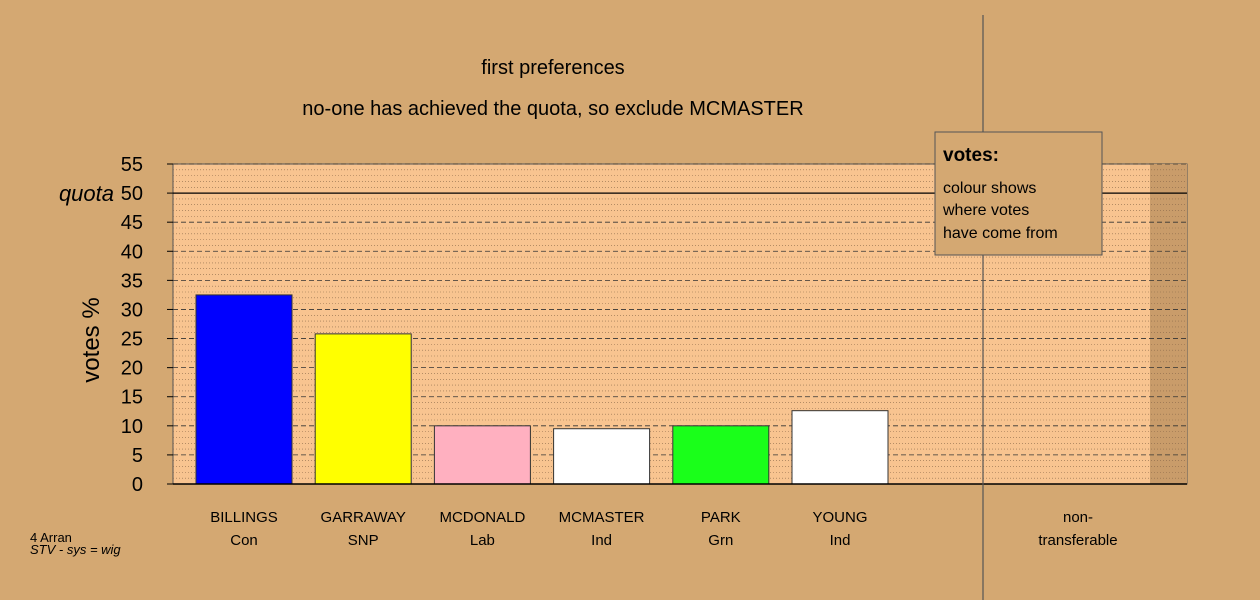 This screenshot has width=1260, height=600. Describe the element at coordinates (137, 485) in the screenshot. I see `y-tick-label: 0` at that location.